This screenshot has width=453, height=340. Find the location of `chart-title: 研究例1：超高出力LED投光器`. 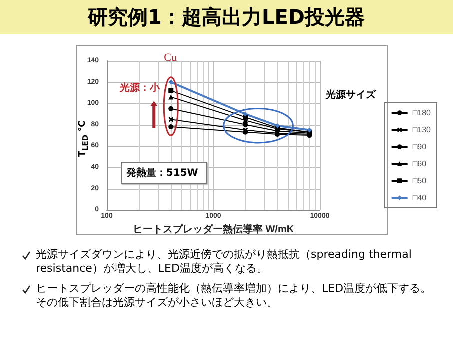

chart-title: 研究例1：超高出力LED投光器 is located at coordinates (226, 17).